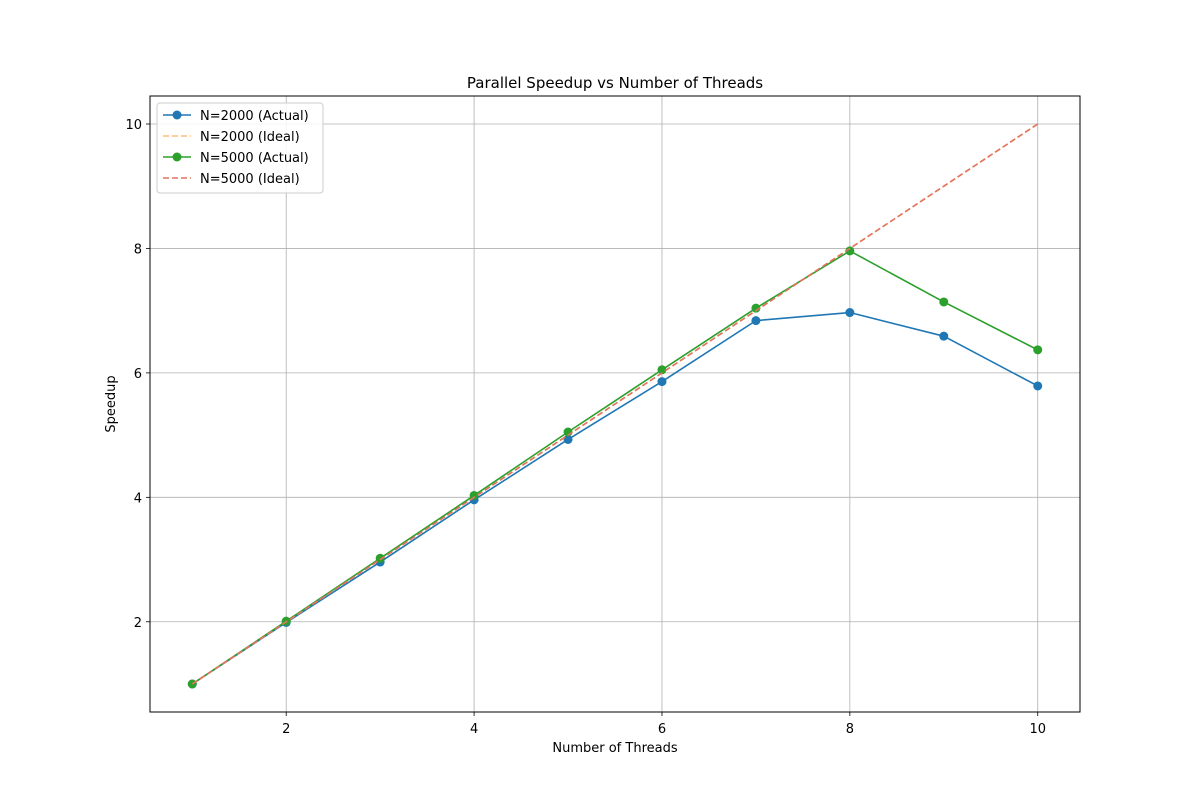 The image size is (1200, 804). Describe the element at coordinates (286, 729) in the screenshot. I see `x-tick-label: 2` at that location.